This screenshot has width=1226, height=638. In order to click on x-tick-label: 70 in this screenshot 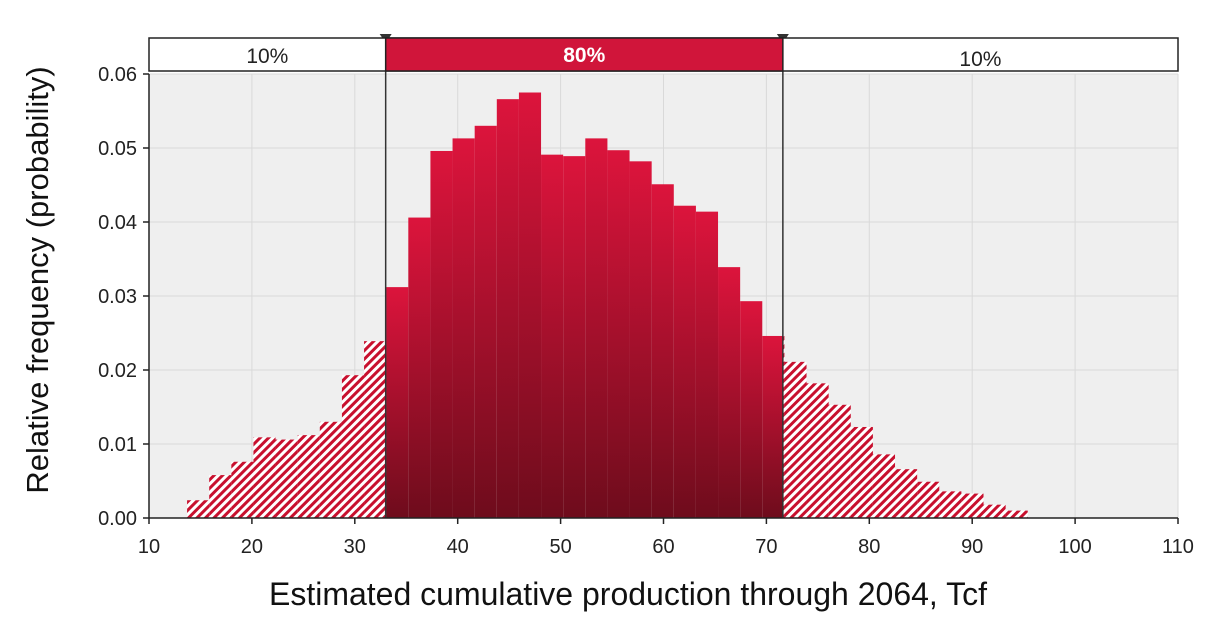, I will do `click(766, 547)`.